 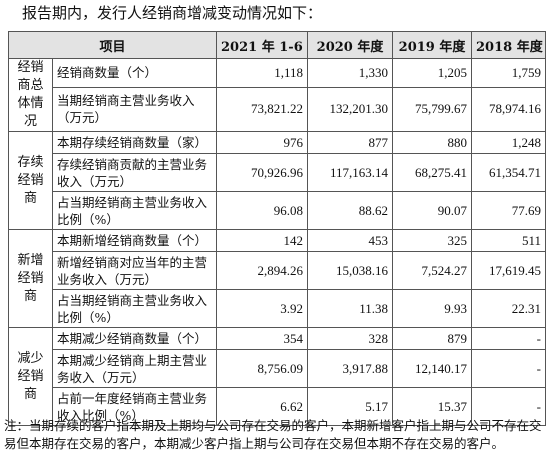 What do you see at coordinates (134, 368) in the screenshot?
I see `row-item: 本期减少经销商上期主营业务收入（万元）` at bounding box center [134, 368].